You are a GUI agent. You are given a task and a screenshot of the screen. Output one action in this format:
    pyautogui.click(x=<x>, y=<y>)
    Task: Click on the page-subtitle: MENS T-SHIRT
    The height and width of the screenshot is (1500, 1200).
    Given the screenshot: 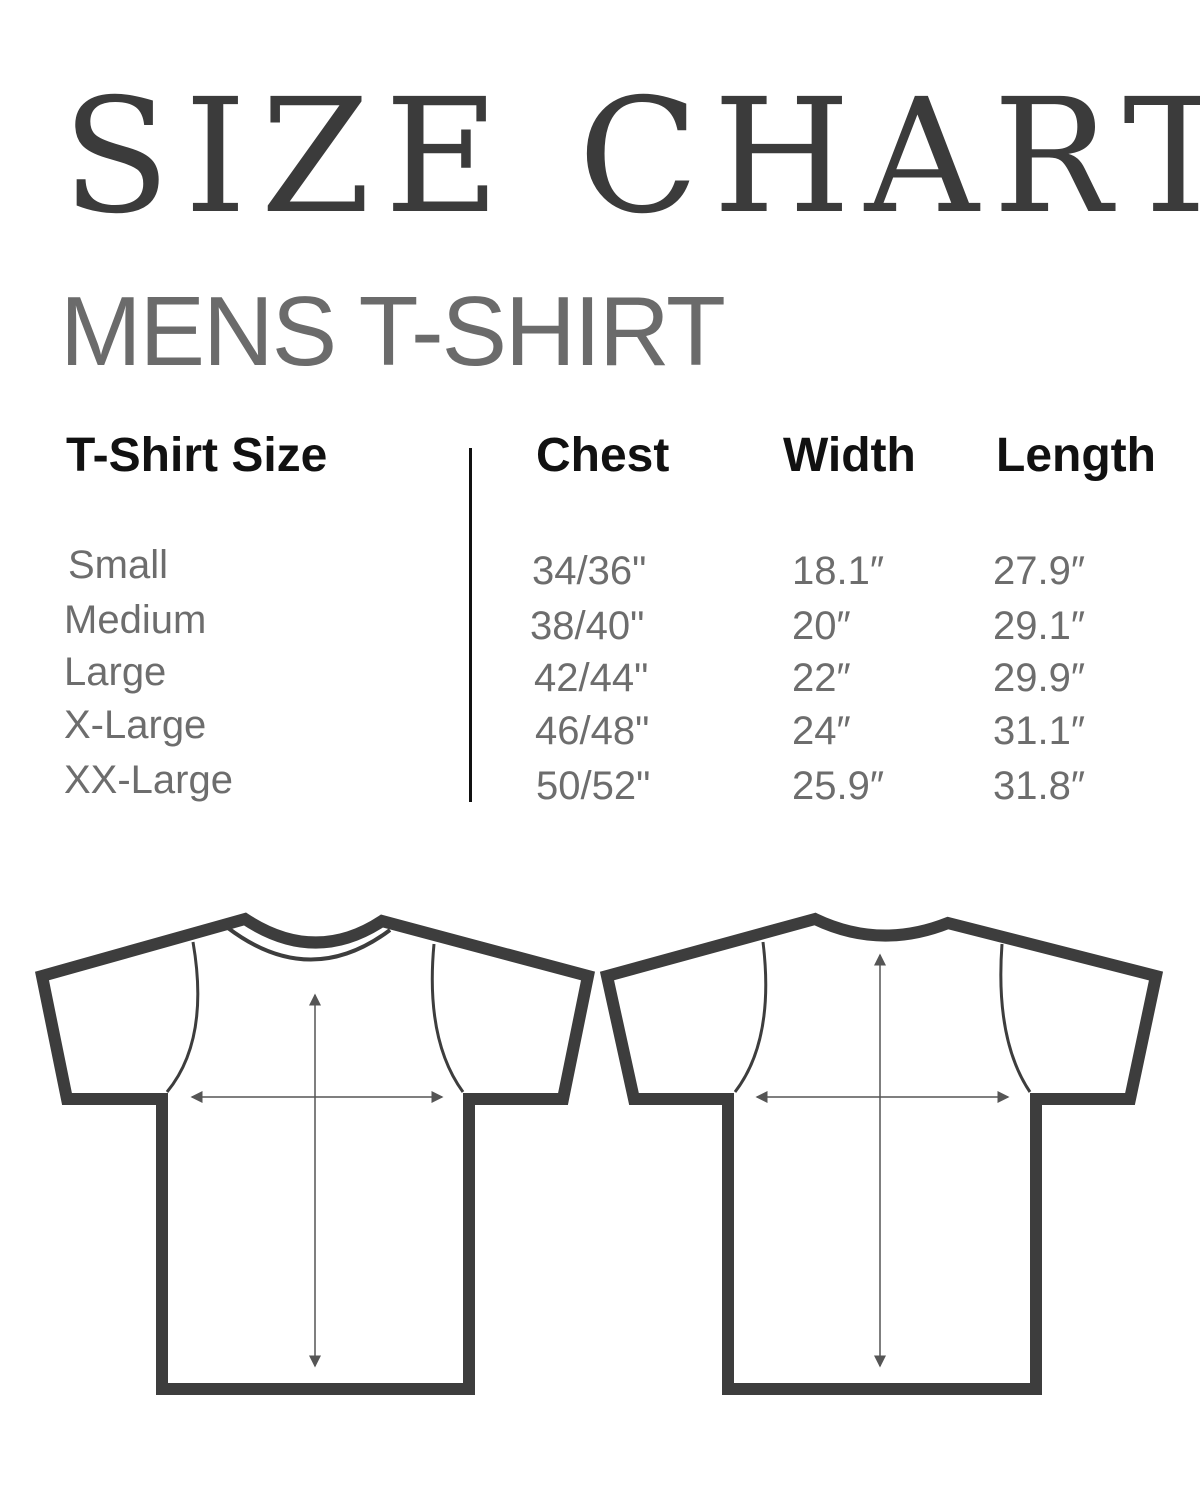 What is the action you would take?
    pyautogui.click(x=393, y=331)
    